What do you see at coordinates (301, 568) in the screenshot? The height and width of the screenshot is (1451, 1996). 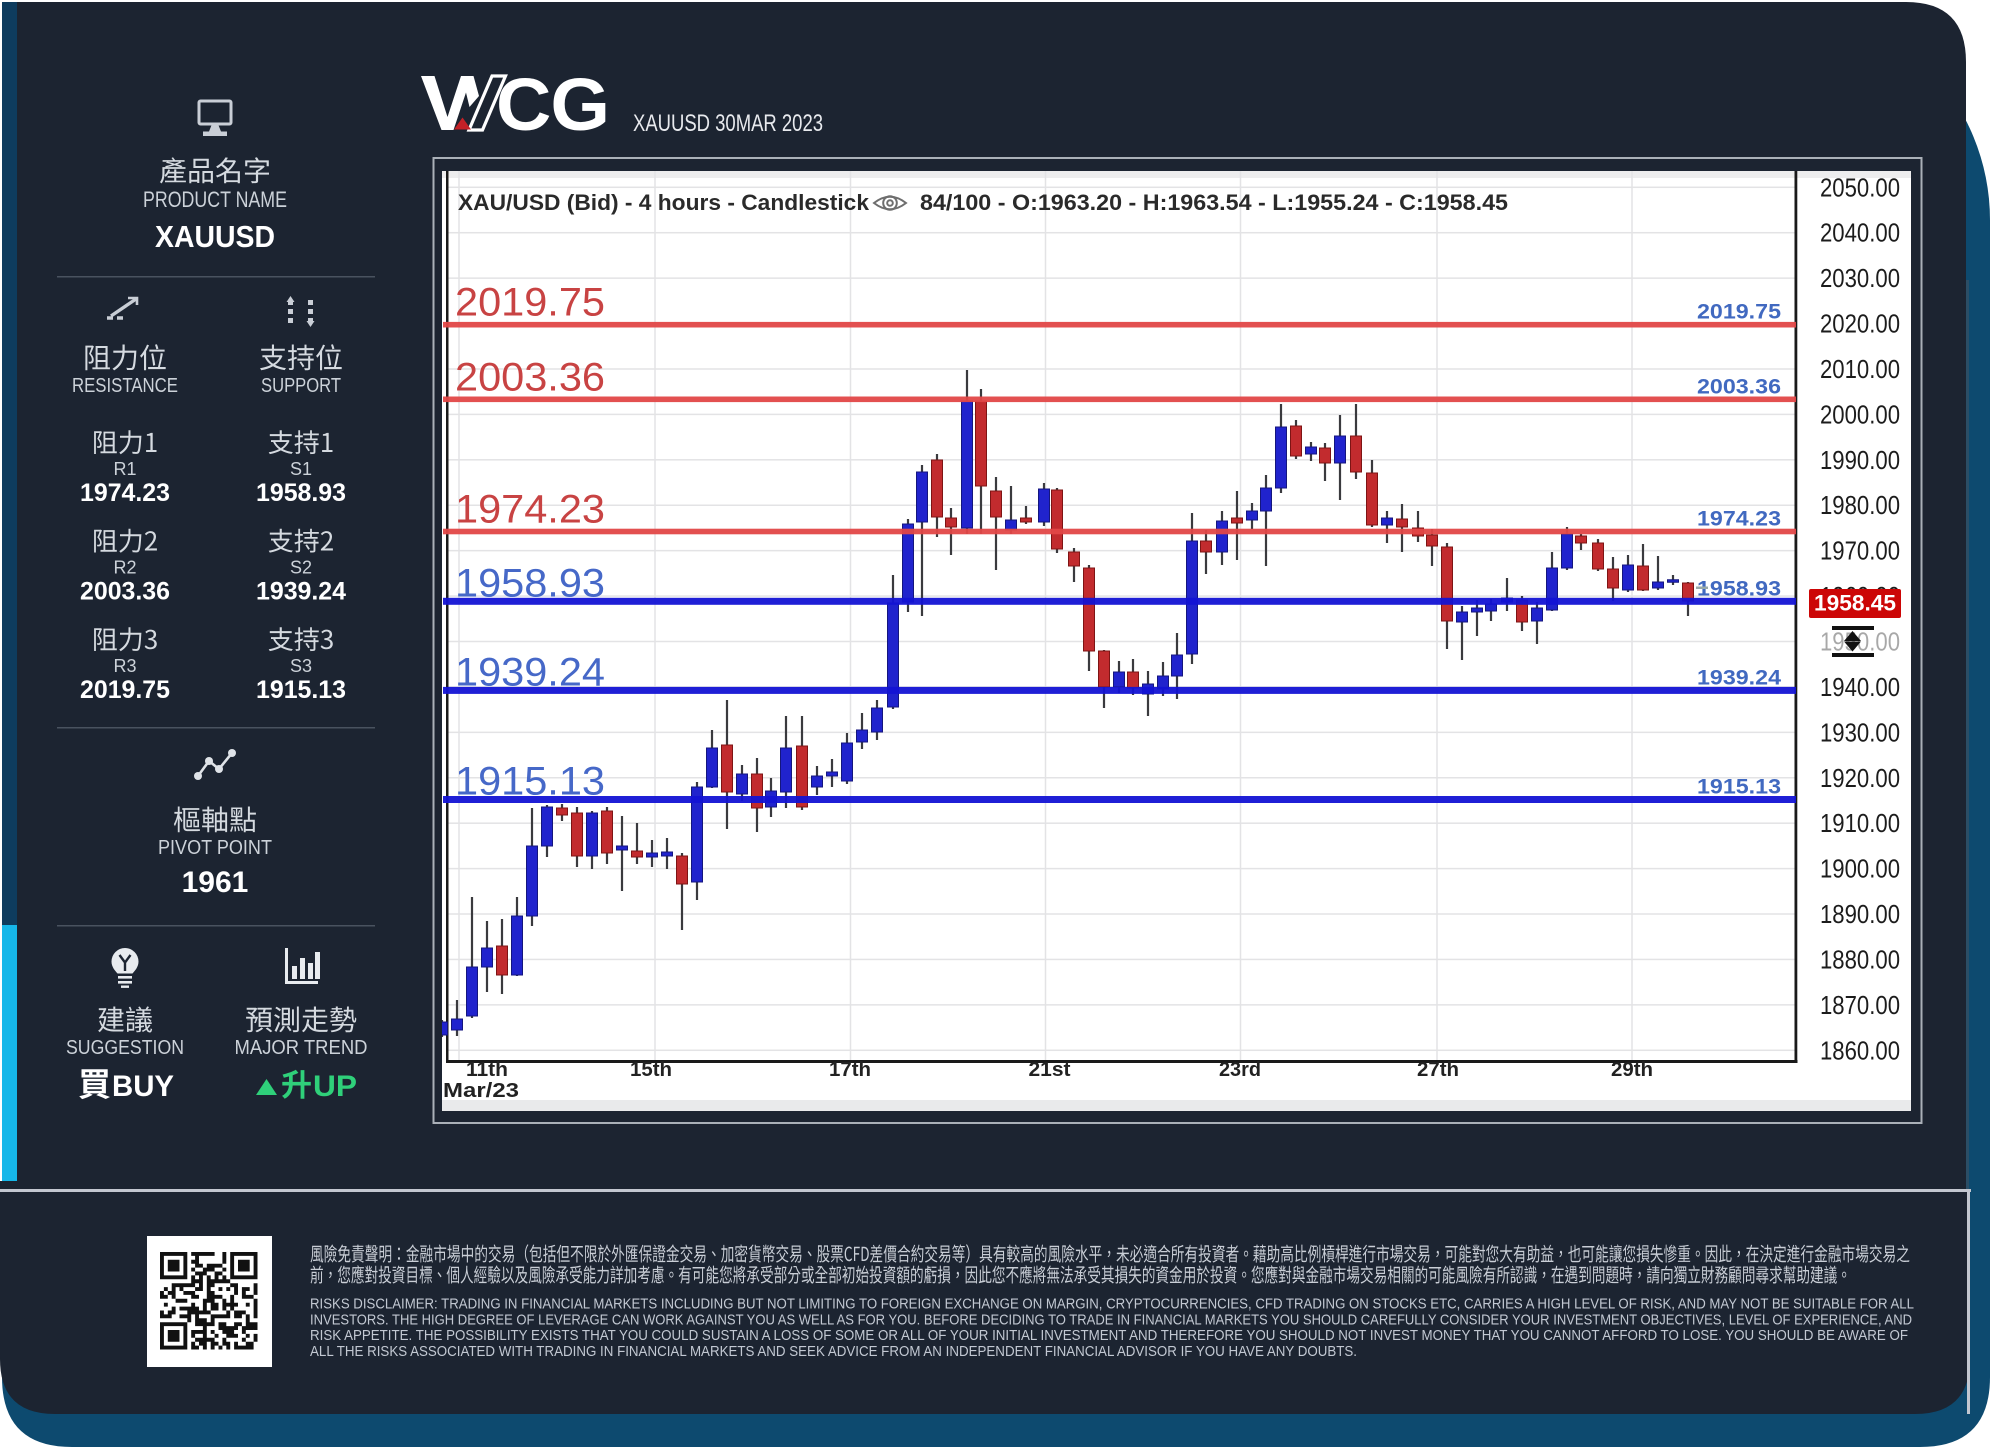 I see `svg-text: S2` at bounding box center [301, 568].